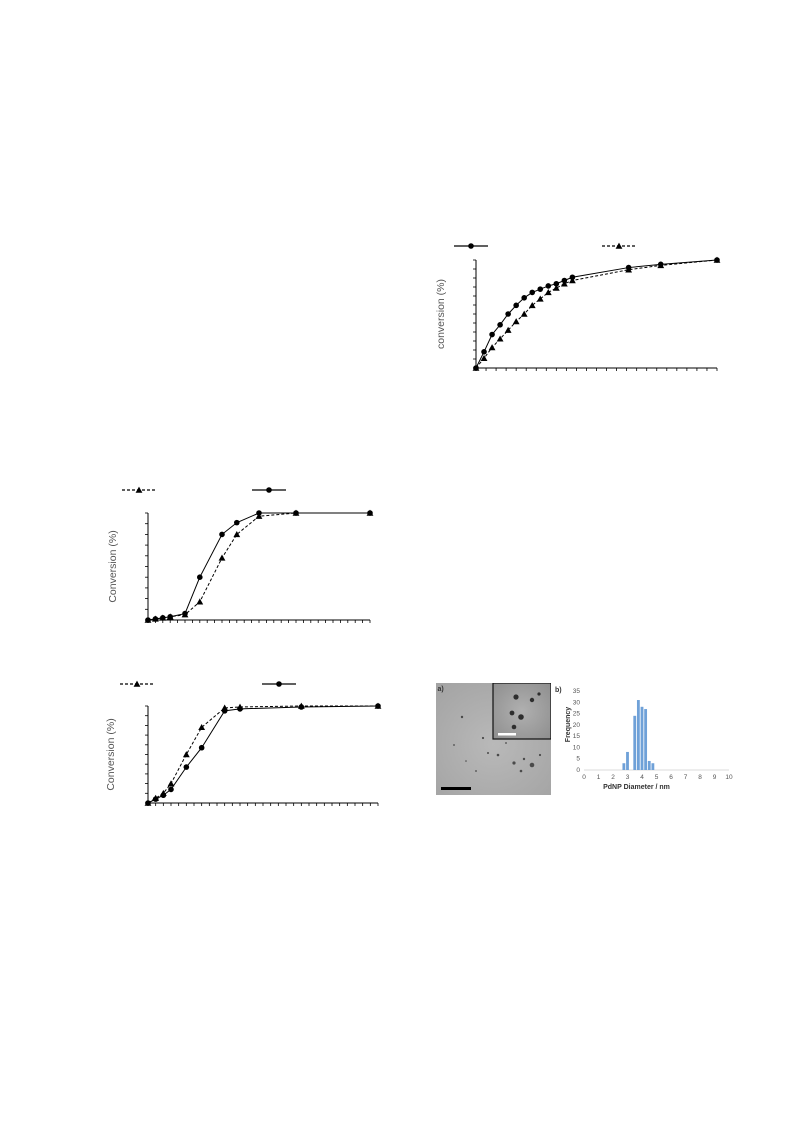 Image resolution: width=793 pixels, height=1121 pixels. What do you see at coordinates (578, 759) in the screenshot?
I see `histogram-y-tick-label: 5` at bounding box center [578, 759].